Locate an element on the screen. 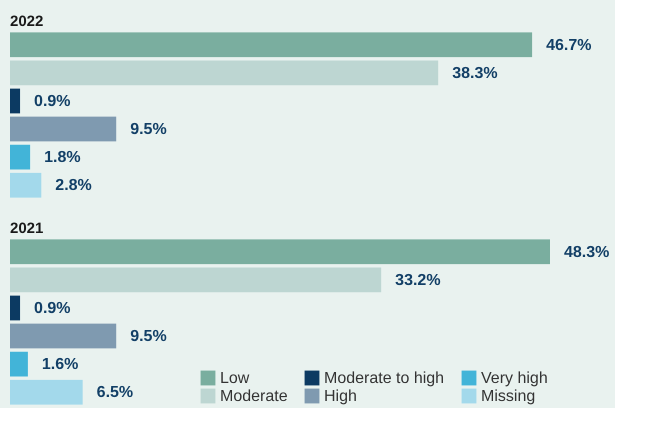  chart-title: 2021 is located at coordinates (27, 228).